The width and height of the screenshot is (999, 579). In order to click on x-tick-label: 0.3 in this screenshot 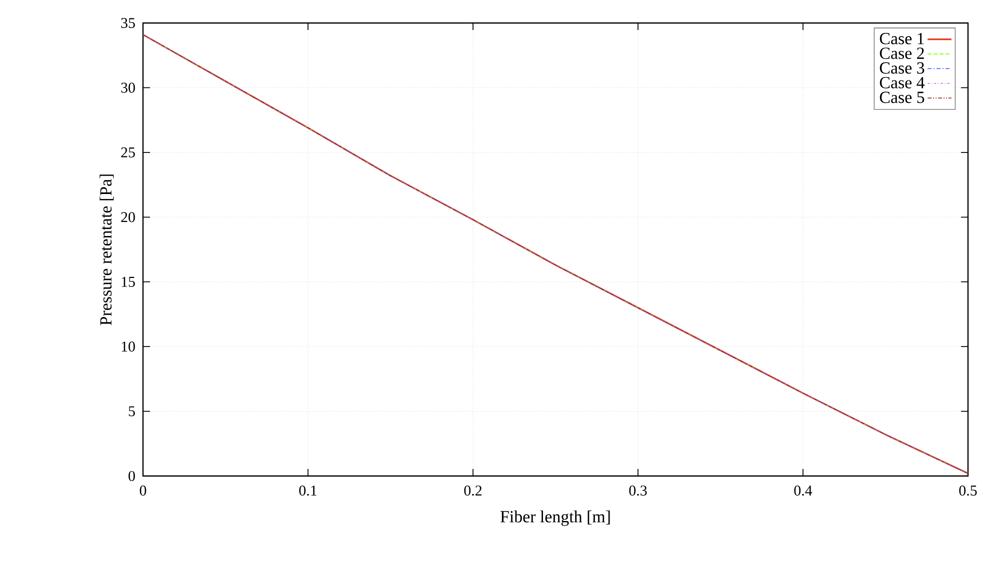, I will do `click(638, 491)`.